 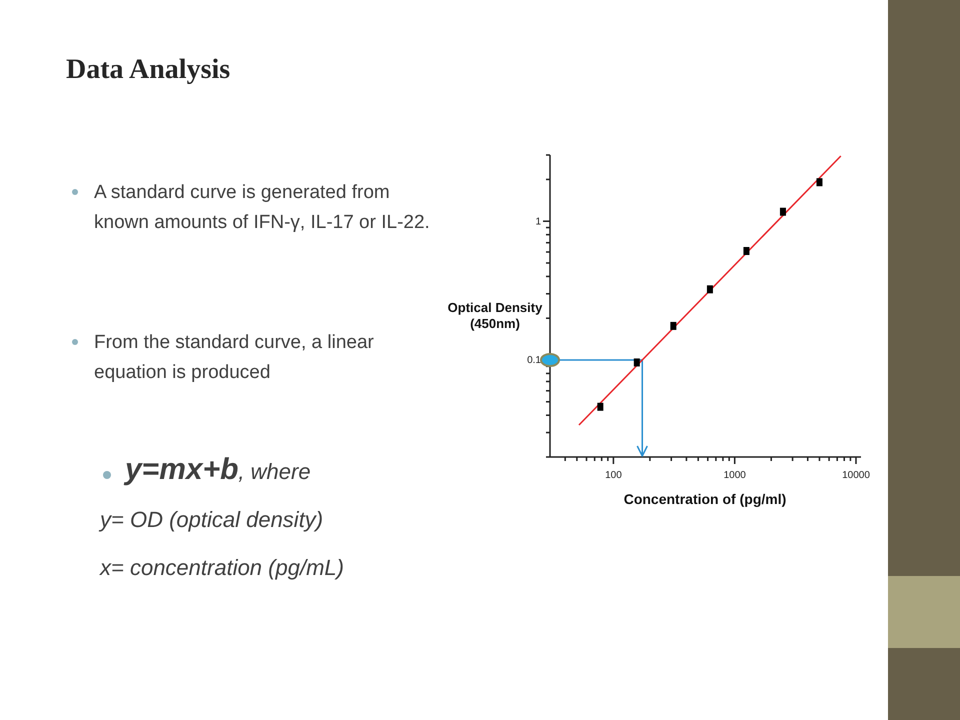 What do you see at coordinates (212, 520) in the screenshot?
I see `text: y= OD (optical density)` at bounding box center [212, 520].